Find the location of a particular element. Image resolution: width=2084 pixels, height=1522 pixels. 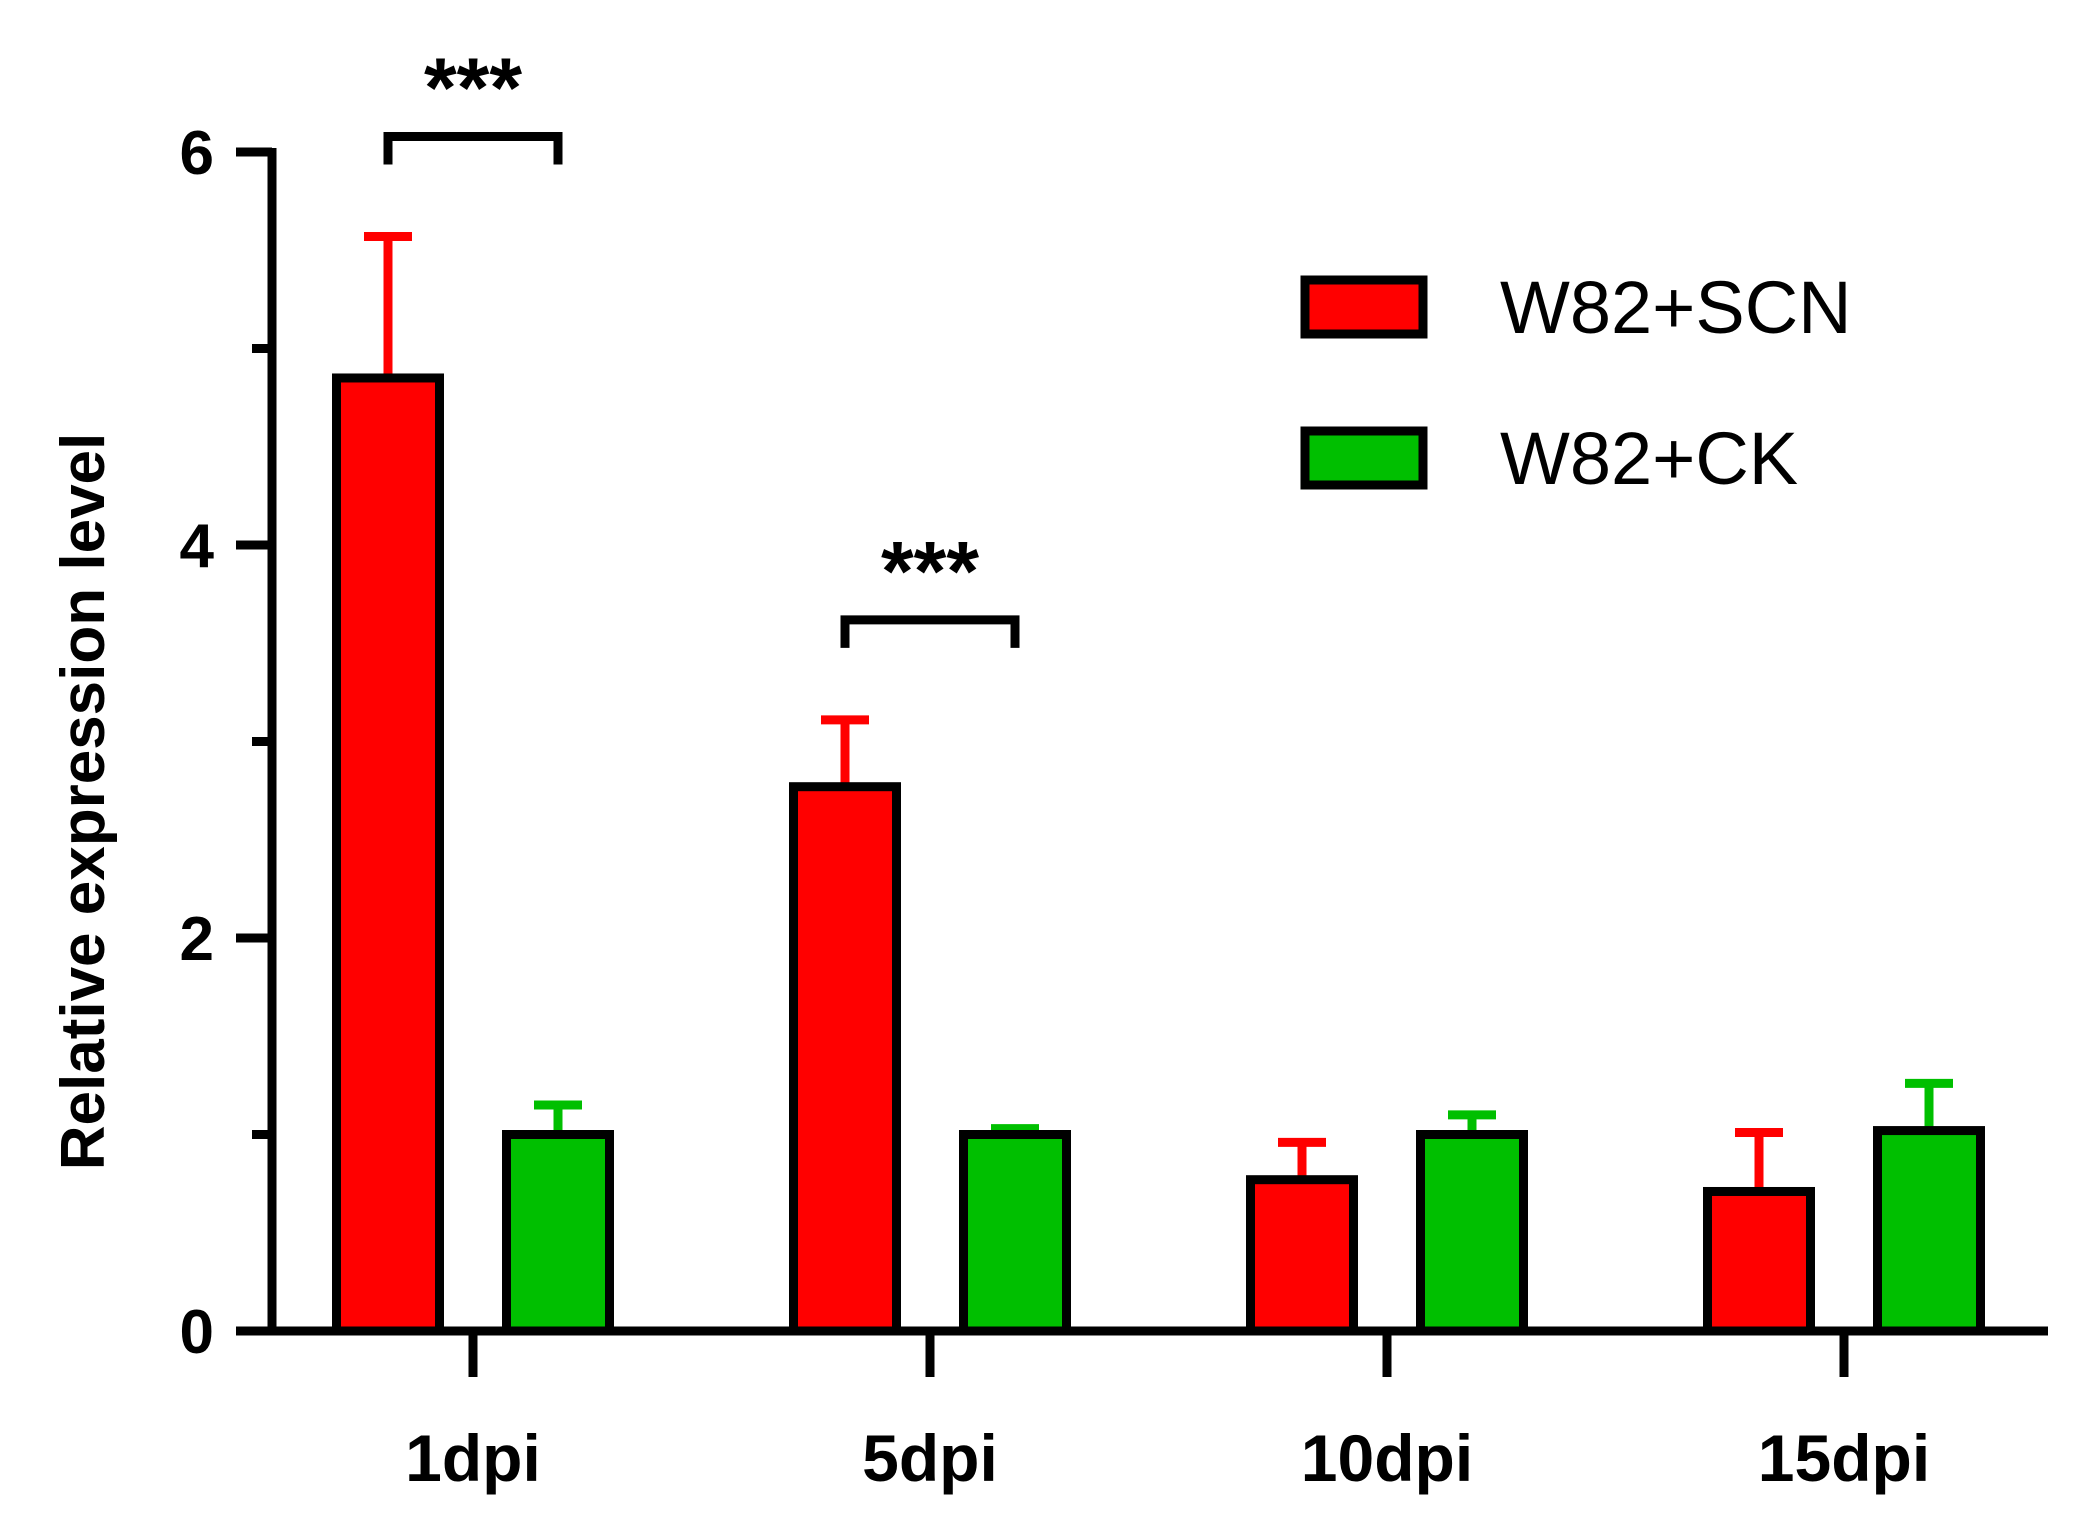

significance-label-1: *** is located at coordinates (930, 571).